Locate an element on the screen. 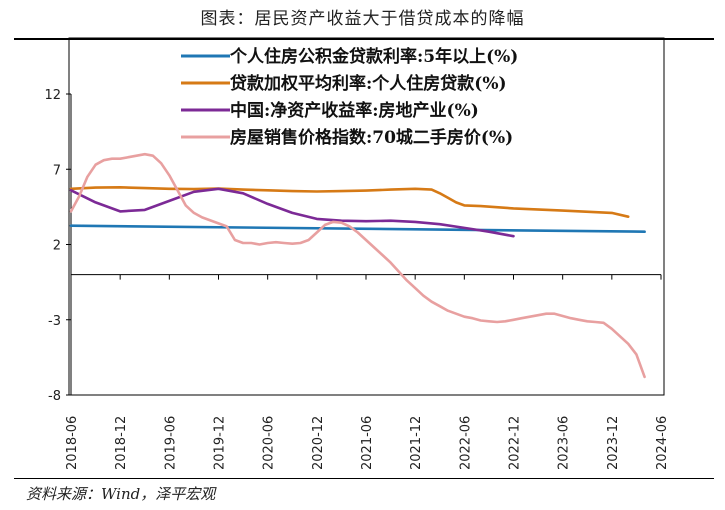  x-tick-label: 2022-06 is located at coordinates (465, 443).